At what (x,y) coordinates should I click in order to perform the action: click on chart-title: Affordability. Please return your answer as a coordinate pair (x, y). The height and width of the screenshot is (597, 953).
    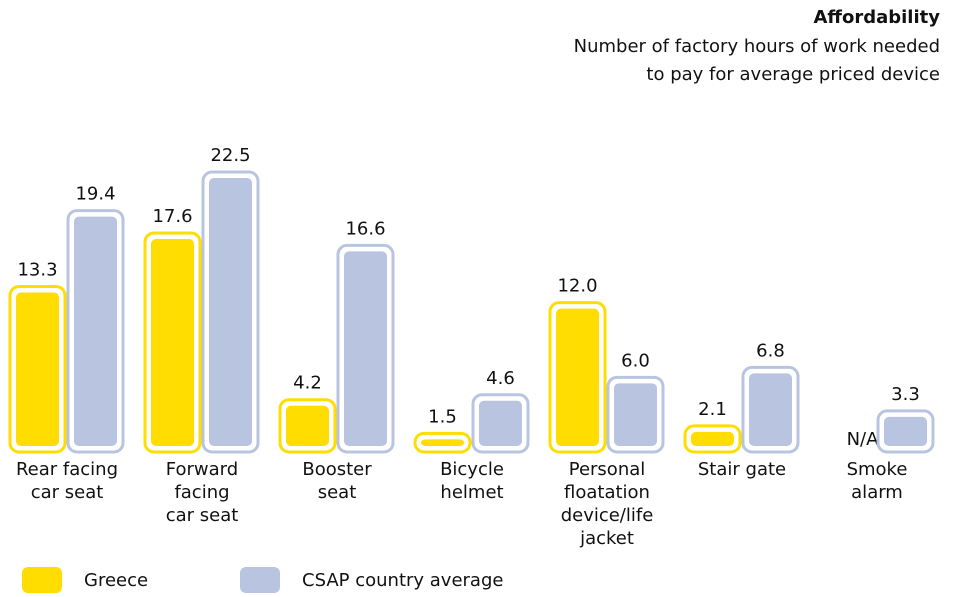
    Looking at the image, I should click on (876, 17).